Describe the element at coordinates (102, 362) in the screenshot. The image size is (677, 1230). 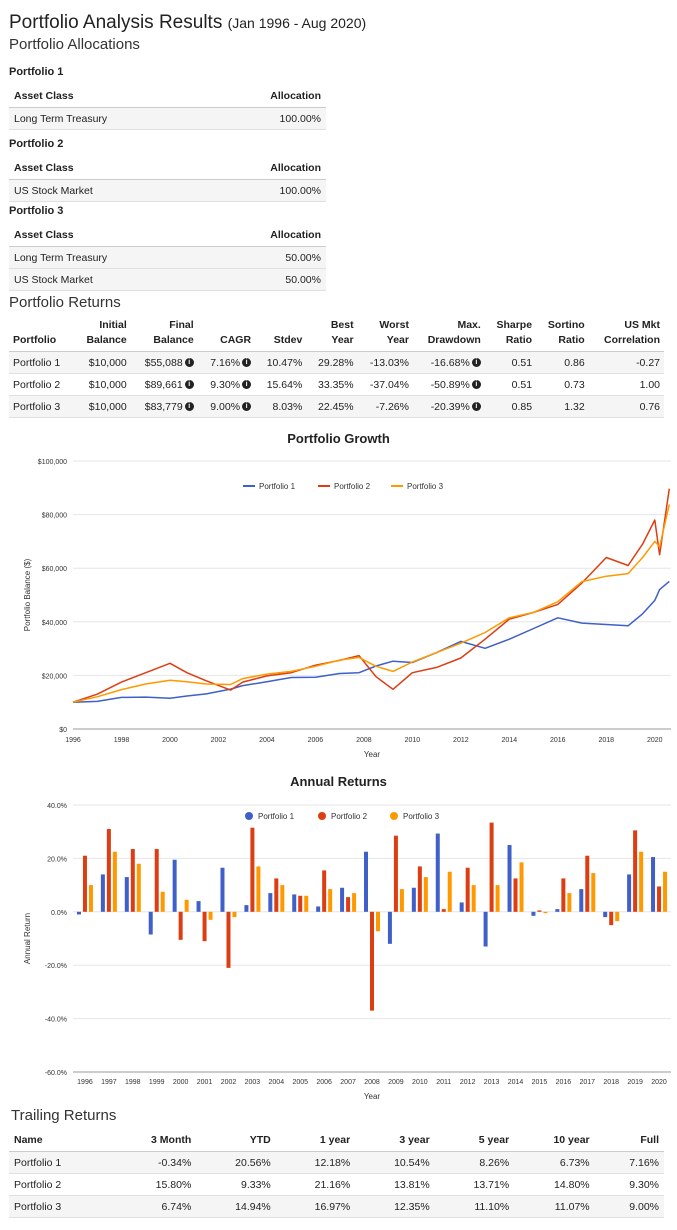
I see `returns-cell: $10,000` at that location.